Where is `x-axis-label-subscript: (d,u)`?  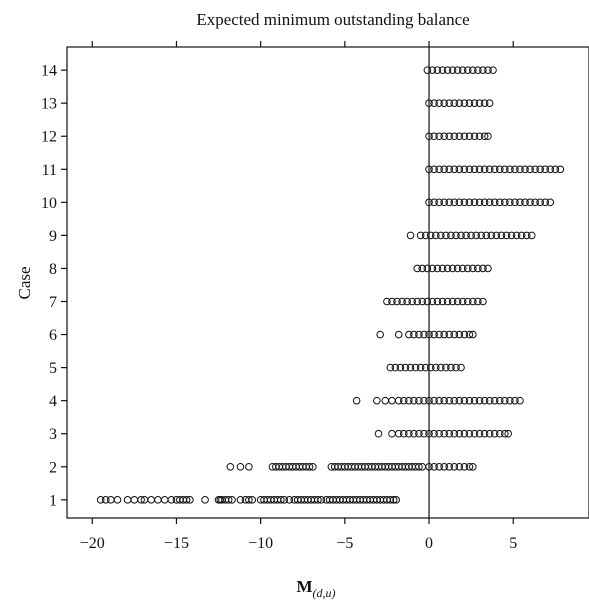
x-axis-label-subscript: (d,u) is located at coordinates (324, 593).